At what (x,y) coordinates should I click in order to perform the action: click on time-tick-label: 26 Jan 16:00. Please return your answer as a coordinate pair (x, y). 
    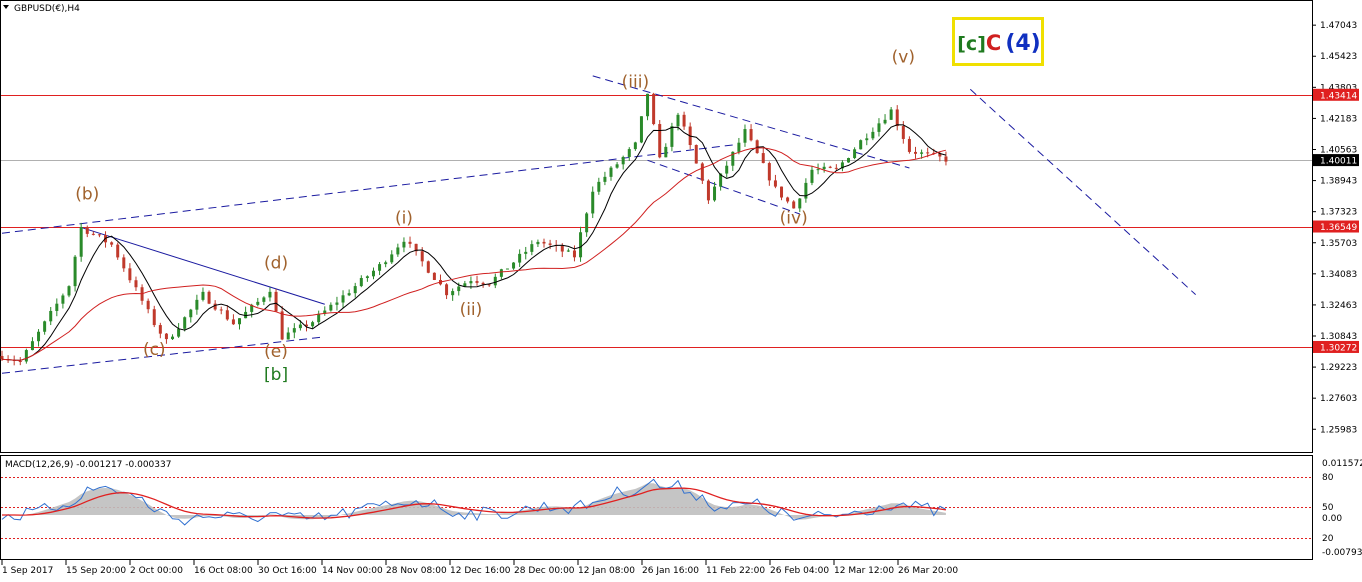
    Looking at the image, I should click on (670, 571).